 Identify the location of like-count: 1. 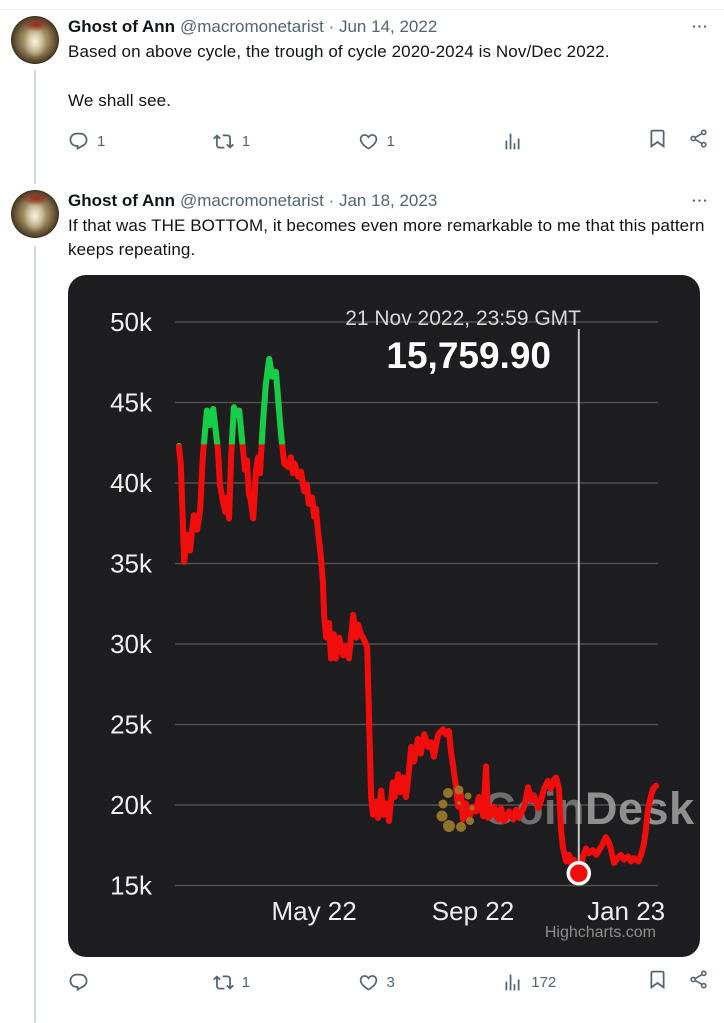
(390, 141).